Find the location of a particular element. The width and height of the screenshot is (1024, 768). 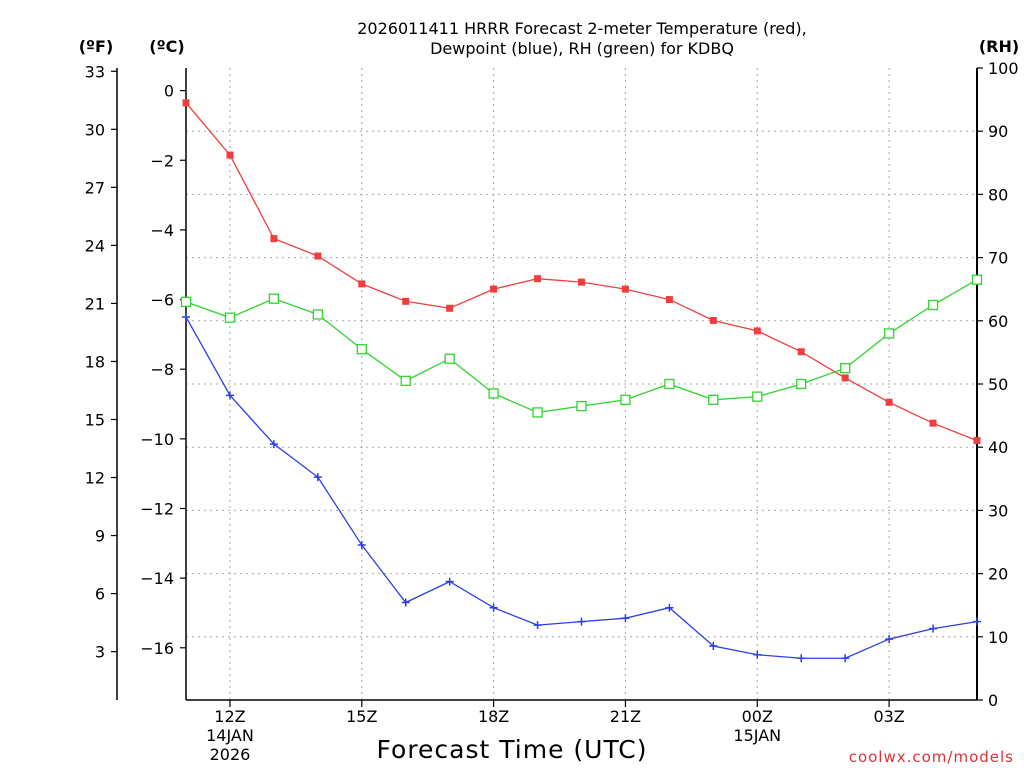

x-tick-label: 12Z is located at coordinates (229, 716).